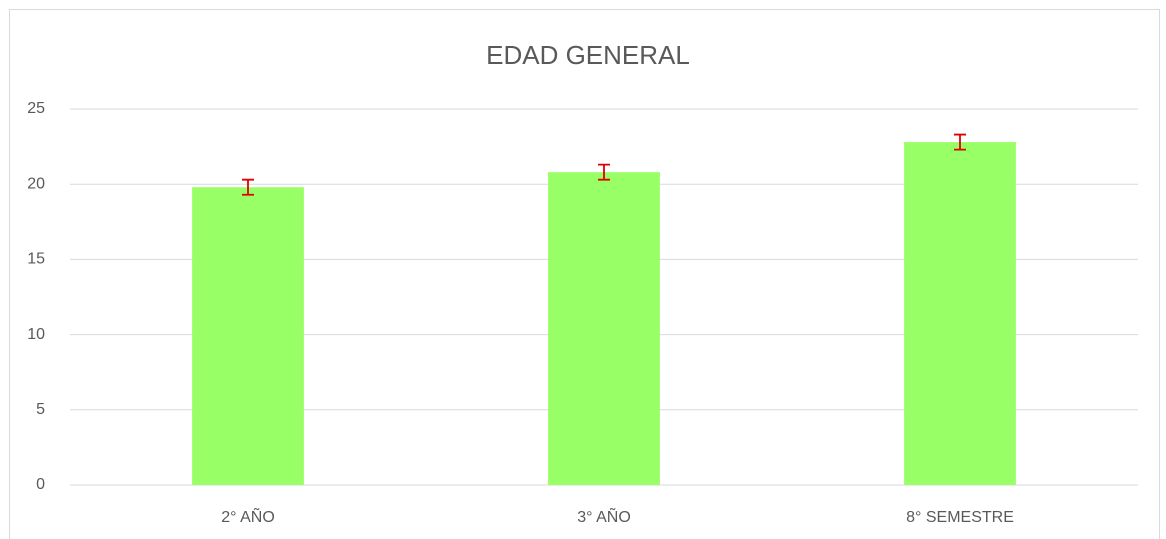 This screenshot has width=1166, height=539. Describe the element at coordinates (604, 516) in the screenshot. I see `x-tick-label: 3° AÑO` at that location.